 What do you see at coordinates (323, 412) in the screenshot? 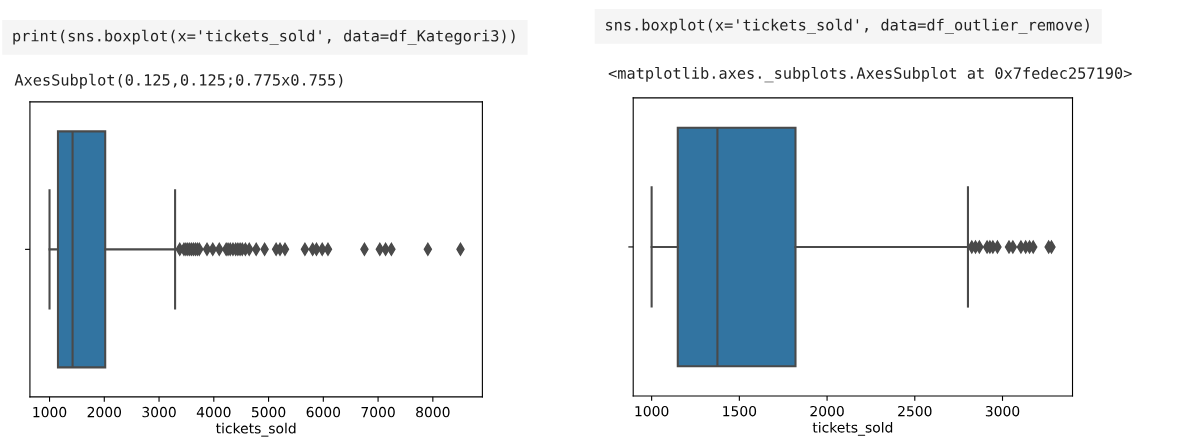
I see `x-tick-label: 6000` at bounding box center [323, 412].